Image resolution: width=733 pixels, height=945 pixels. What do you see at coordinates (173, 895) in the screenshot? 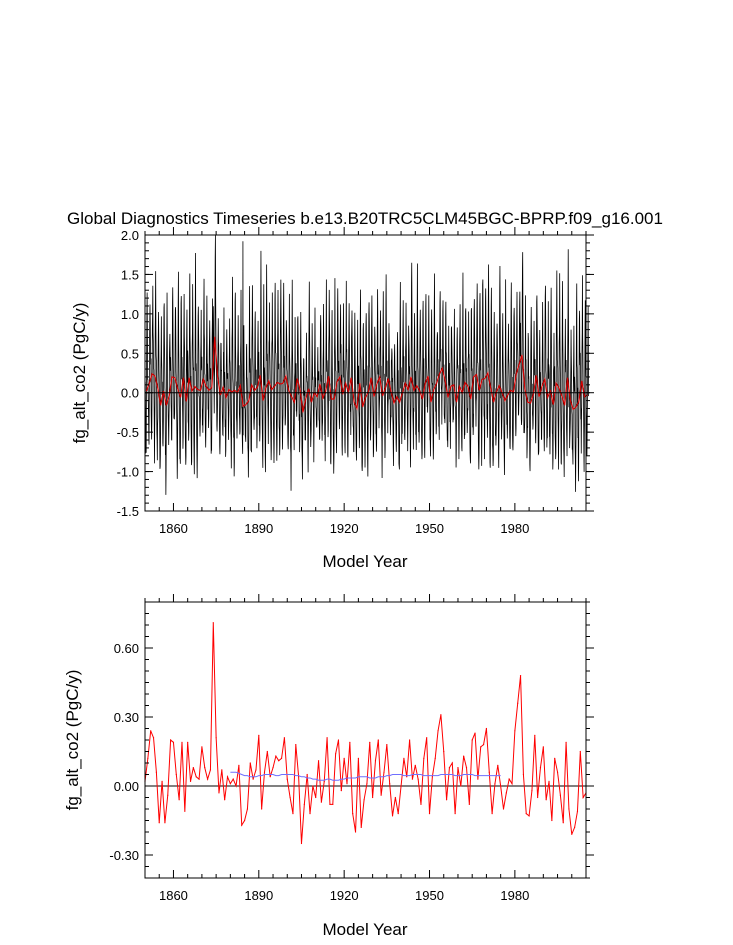
I see `bottom-x-tick-label: 1860` at bounding box center [173, 895].